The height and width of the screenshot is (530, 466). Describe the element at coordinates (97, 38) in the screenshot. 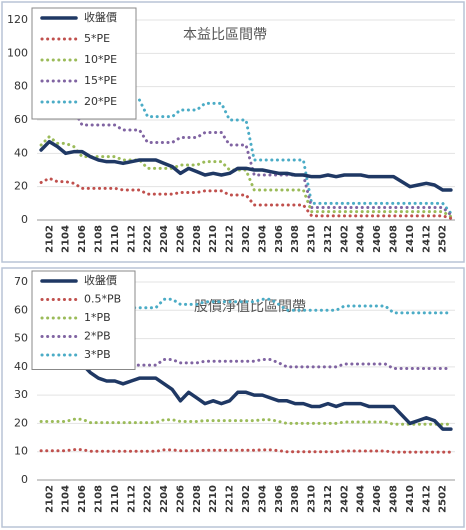

I see `legend-label: 5*PE` at that location.